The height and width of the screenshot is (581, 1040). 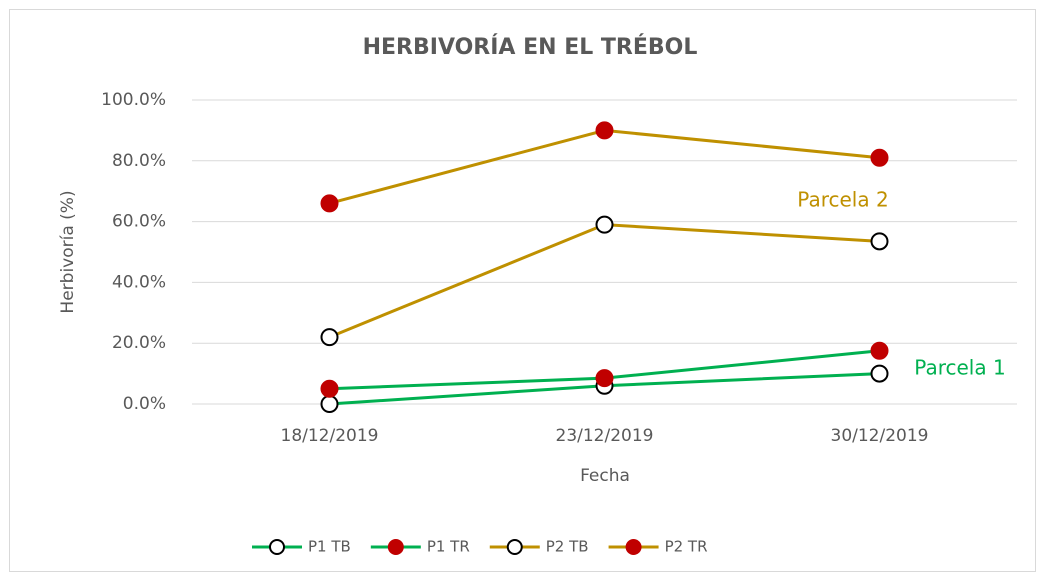 What do you see at coordinates (567, 547) in the screenshot?
I see `legend-label: P2 TB` at bounding box center [567, 547].